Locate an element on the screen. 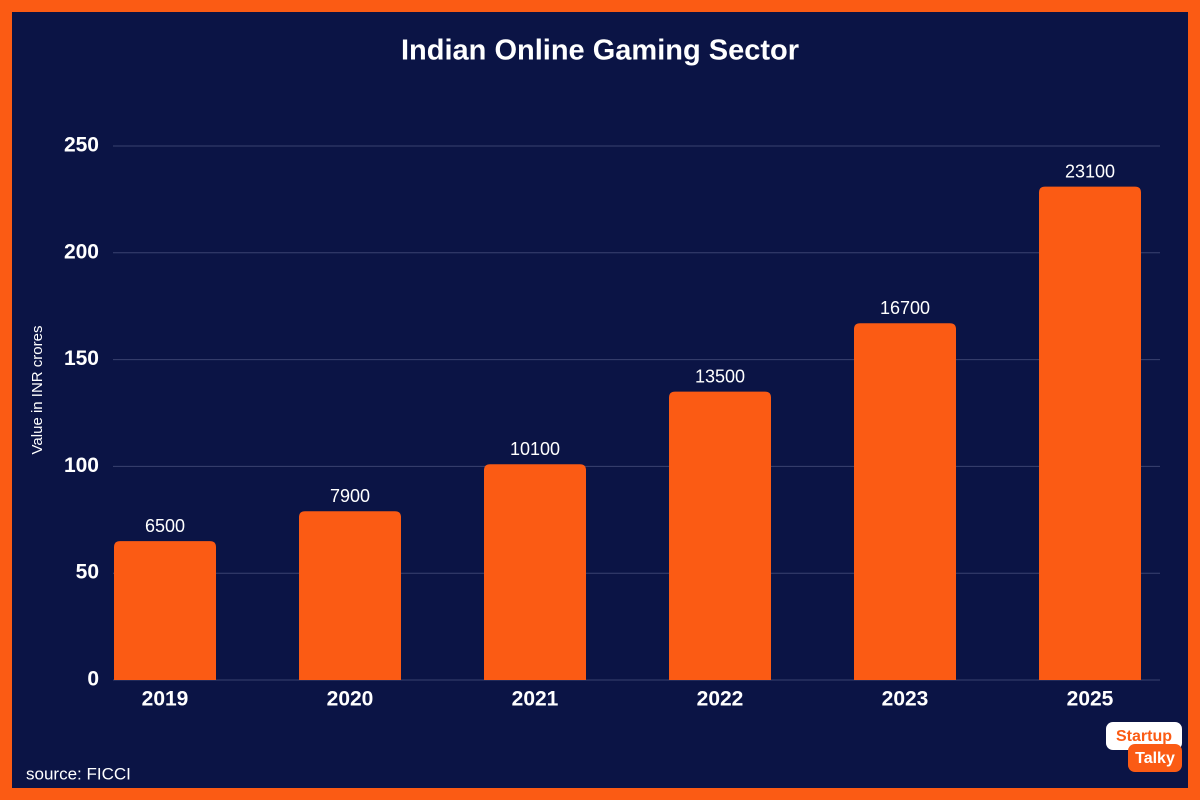 The height and width of the screenshot is (800, 1200). x-tick-label: 2021 is located at coordinates (535, 699).